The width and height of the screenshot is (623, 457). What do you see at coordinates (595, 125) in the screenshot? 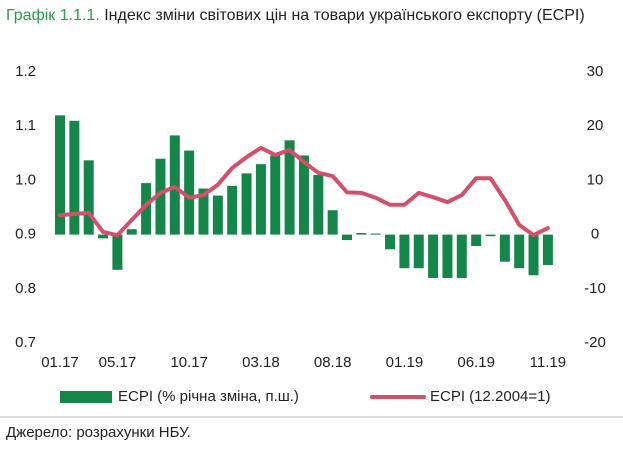
I see `y2-tick-label: 20` at bounding box center [595, 125].